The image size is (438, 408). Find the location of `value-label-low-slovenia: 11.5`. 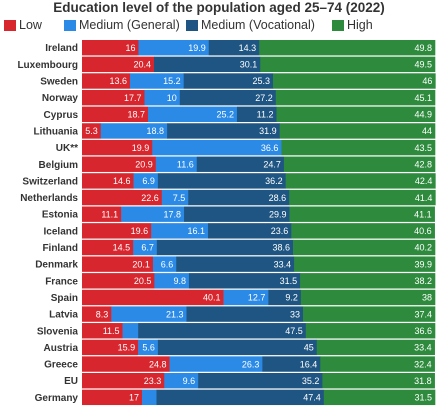

value-label-low-slovenia: 11.5 is located at coordinates (111, 331).